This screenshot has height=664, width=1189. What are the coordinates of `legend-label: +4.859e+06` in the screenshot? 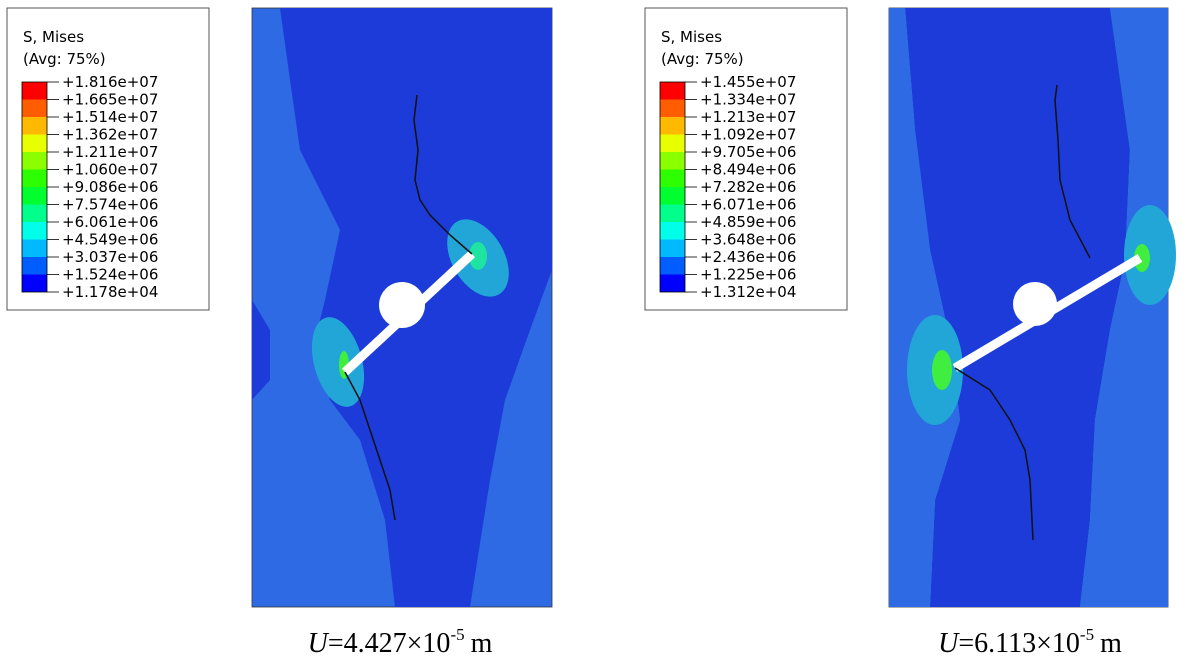 It's located at (748, 222).